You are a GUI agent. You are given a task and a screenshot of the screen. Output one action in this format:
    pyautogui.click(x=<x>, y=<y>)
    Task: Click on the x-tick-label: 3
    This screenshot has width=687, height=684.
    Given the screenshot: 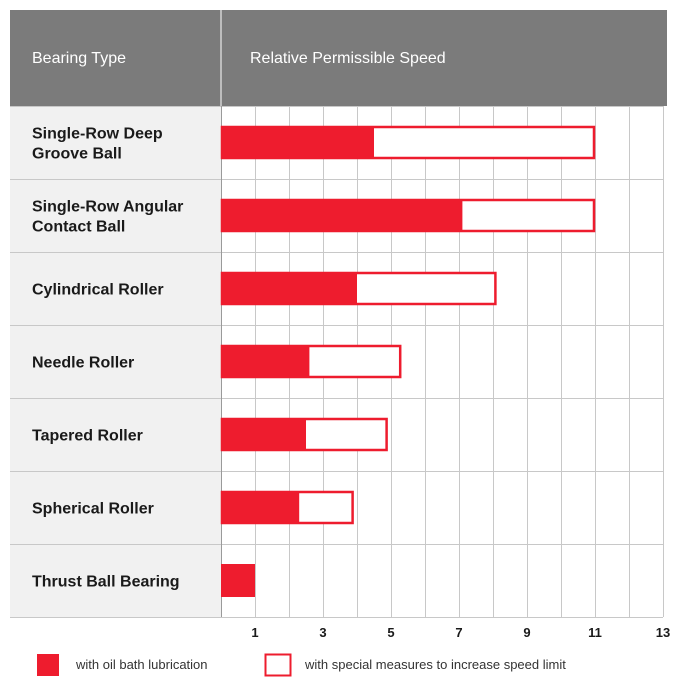 What is the action you would take?
    pyautogui.click(x=322, y=632)
    